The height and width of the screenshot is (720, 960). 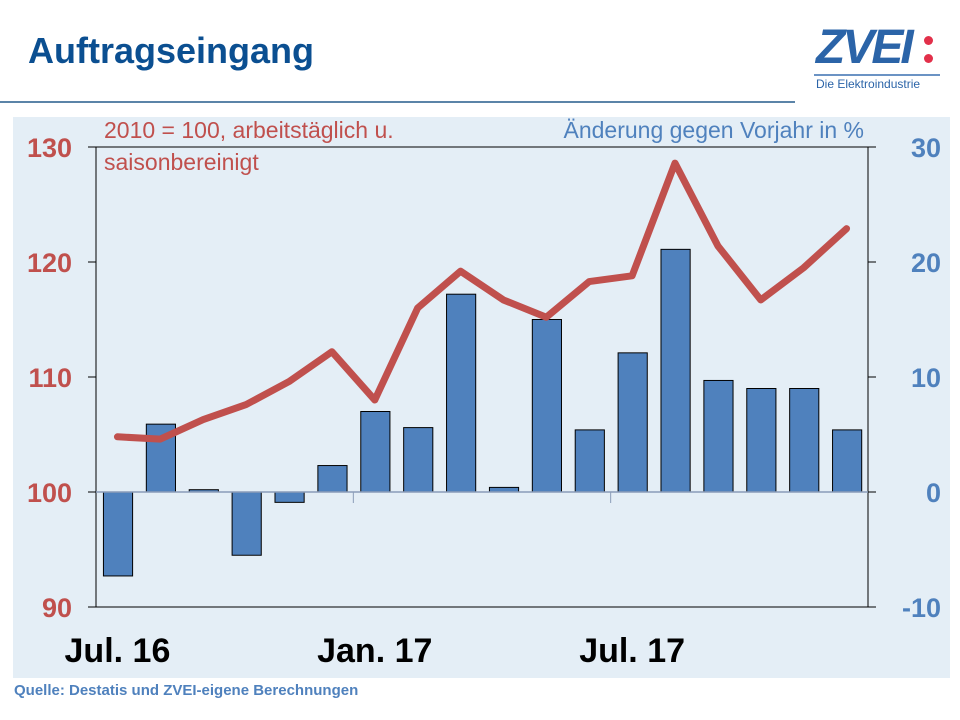 What do you see at coordinates (374, 651) in the screenshot?
I see `x-tick-label: Jan. 17` at bounding box center [374, 651].